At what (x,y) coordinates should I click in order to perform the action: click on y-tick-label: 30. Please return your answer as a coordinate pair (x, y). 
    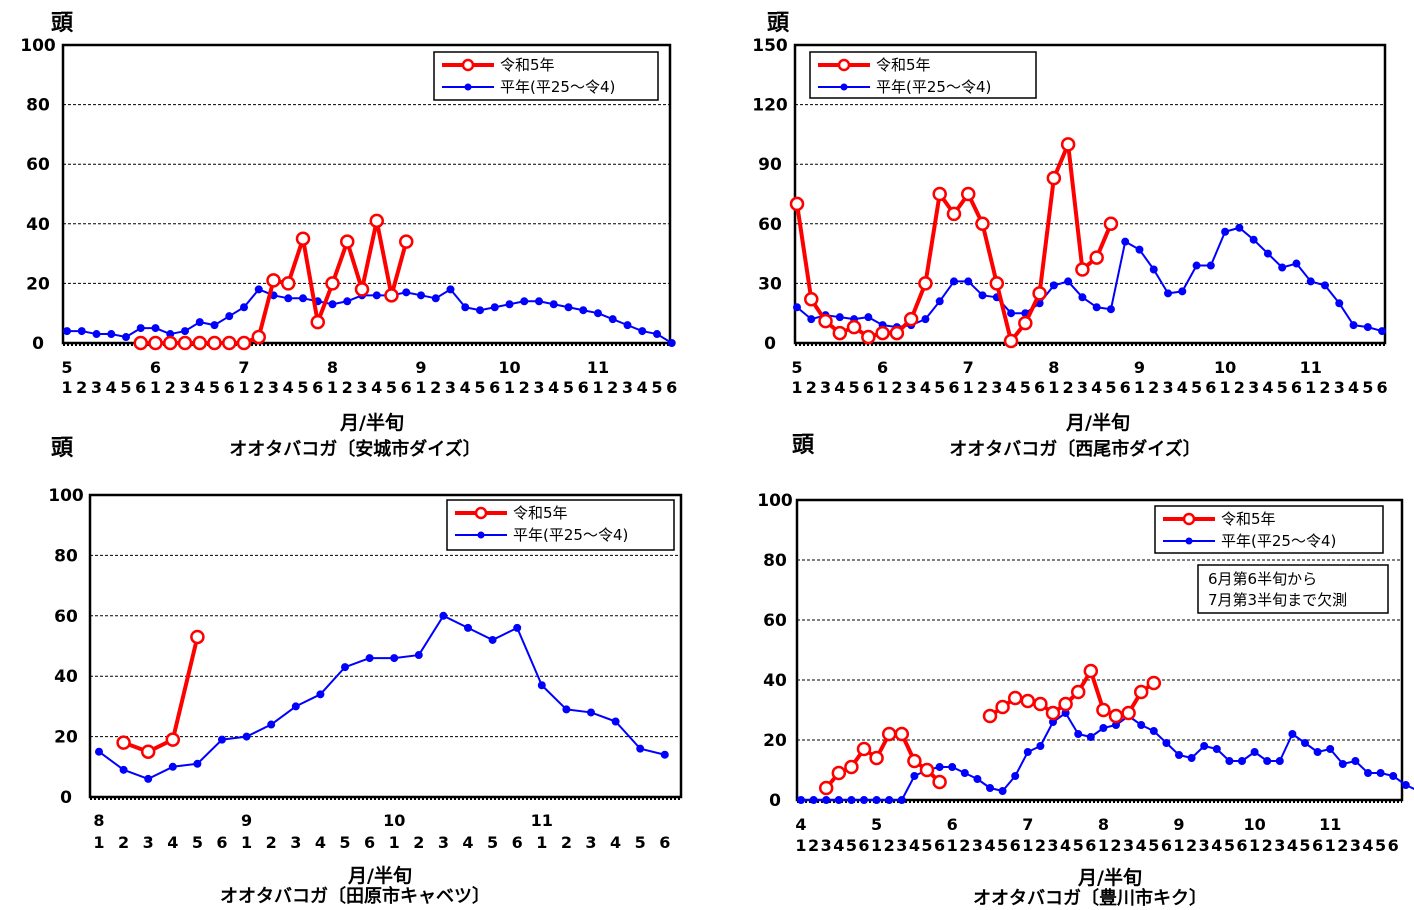
    Looking at the image, I should click on (770, 284).